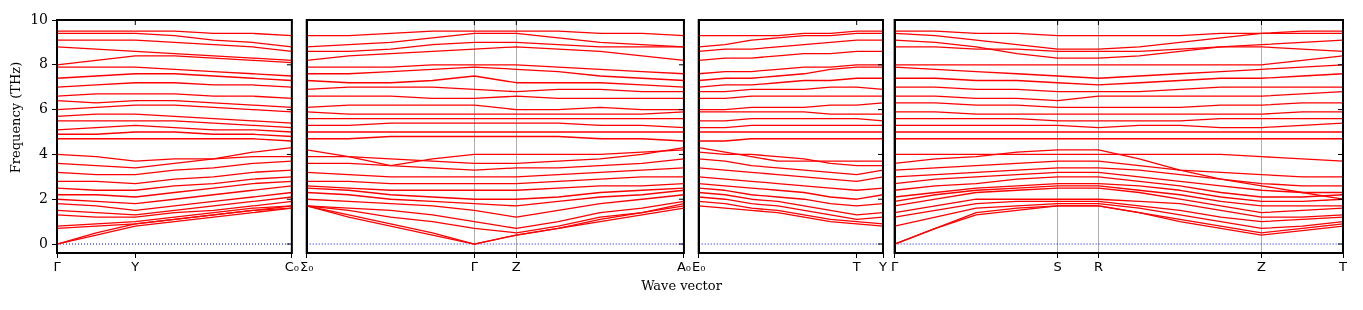 Image resolution: width=1363 pixels, height=310 pixels. Describe the element at coordinates (681, 285) in the screenshot. I see `x-axis-title: Wave vector` at that location.